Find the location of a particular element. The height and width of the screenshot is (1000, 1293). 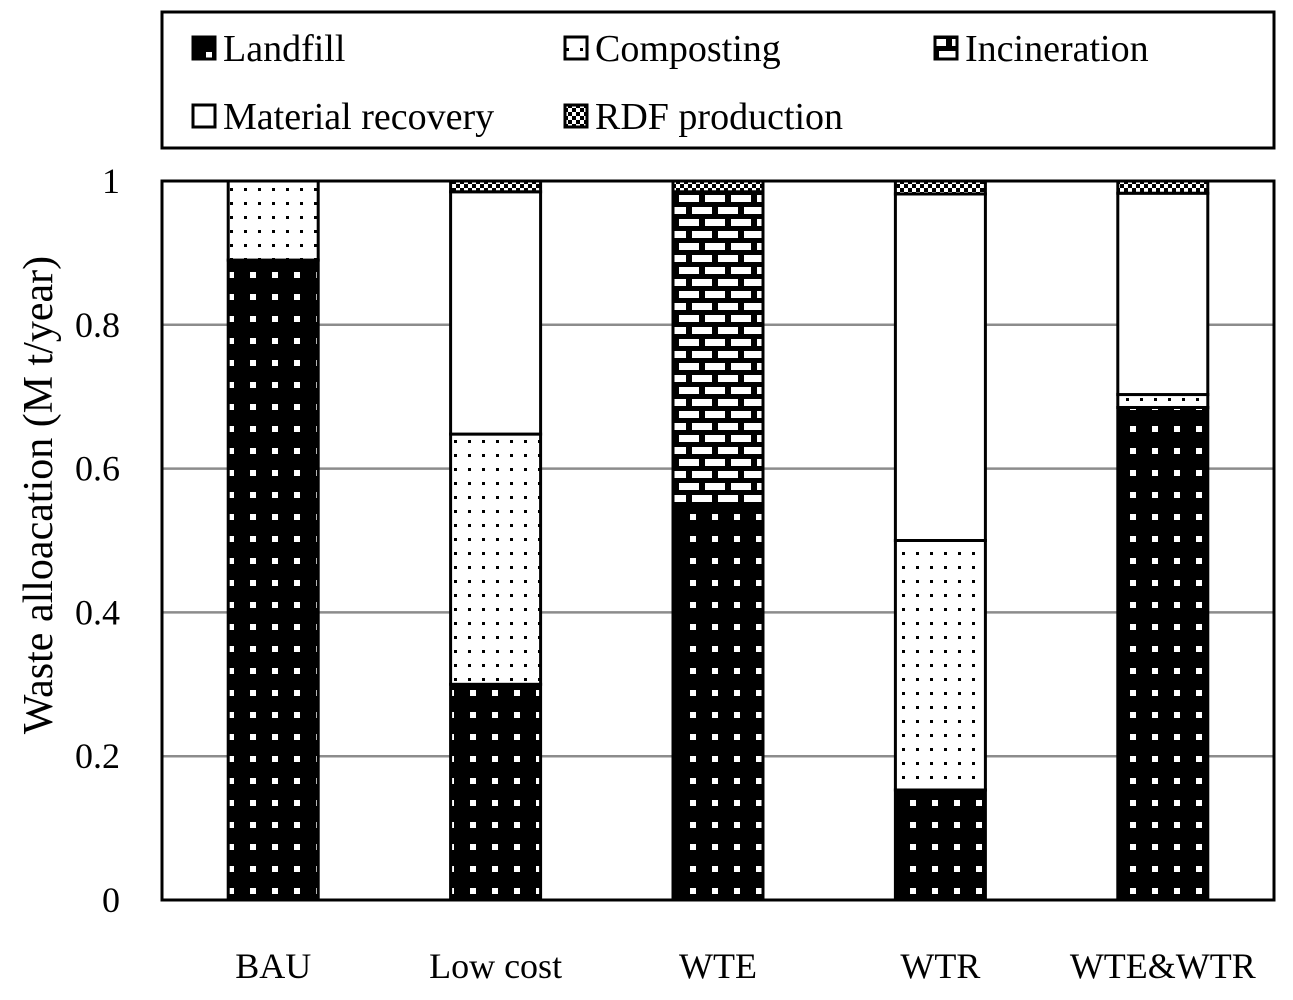

x-tick-label: Low cost is located at coordinates (495, 966).